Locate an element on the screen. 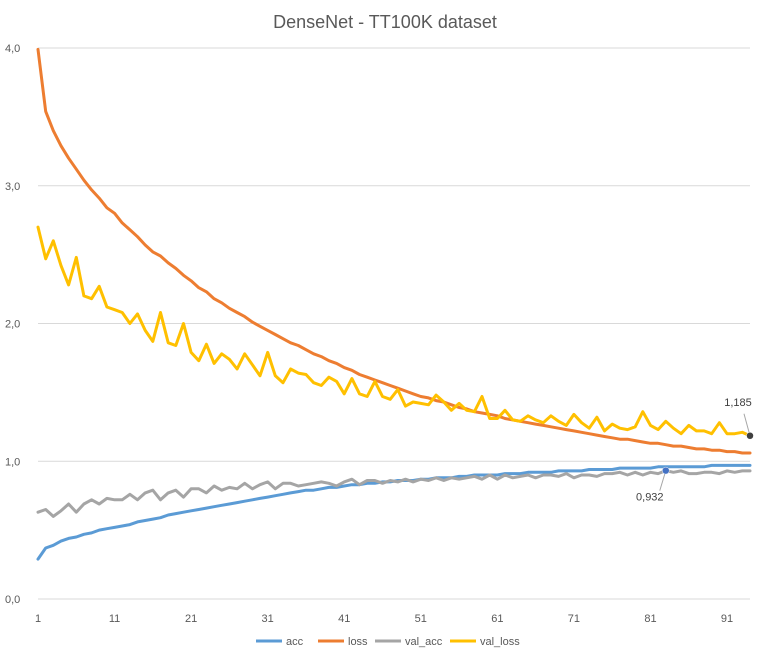  x-tick-label: 91 is located at coordinates (727, 619).